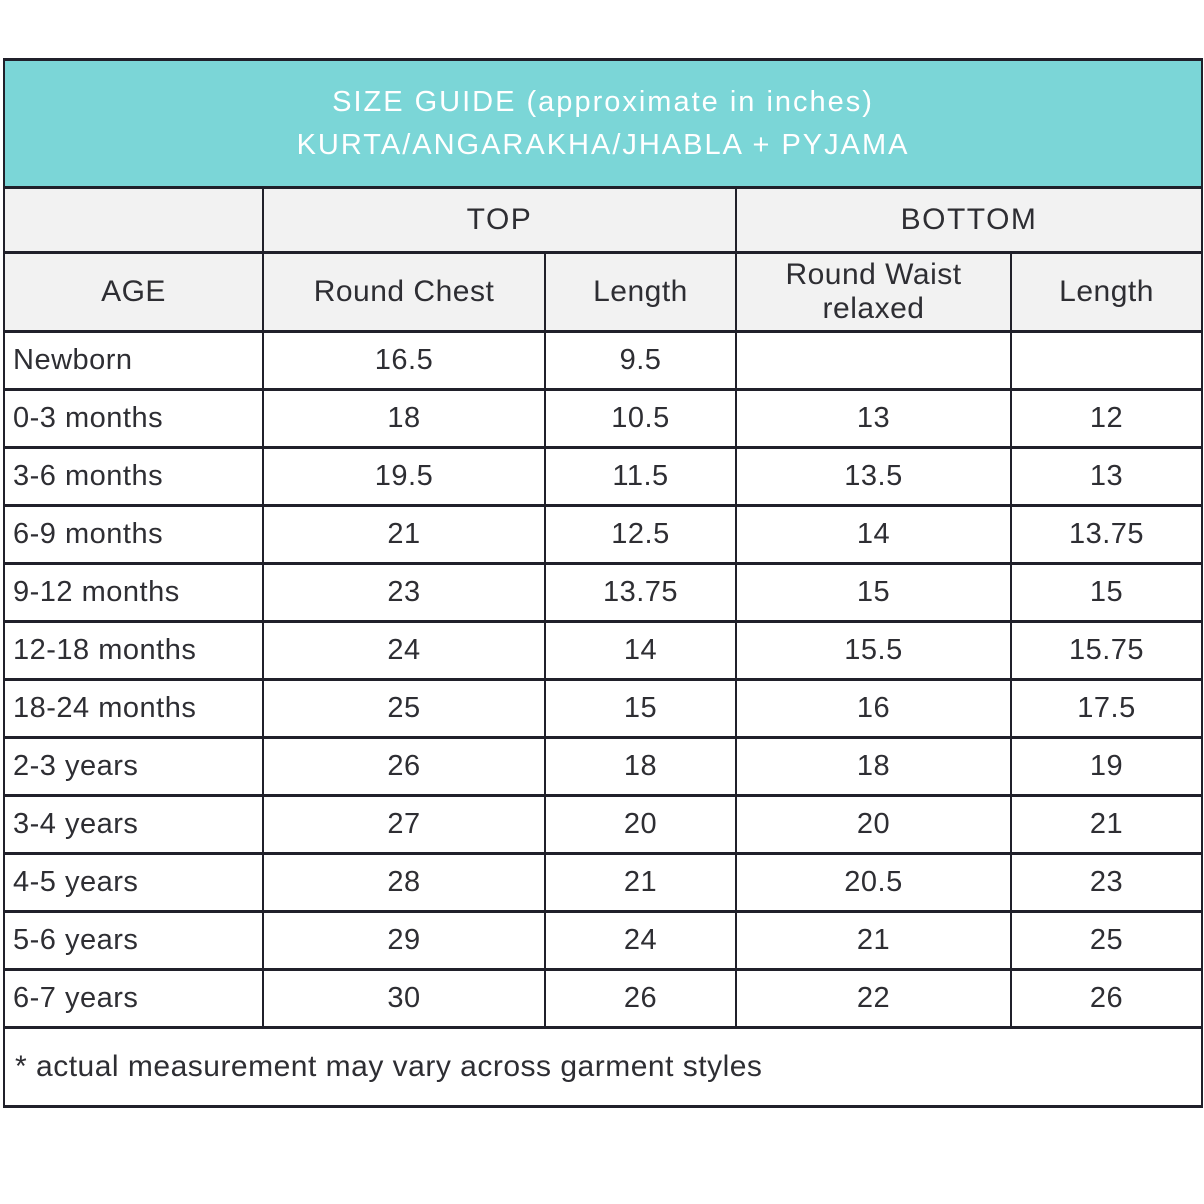 Image resolution: width=1204 pixels, height=1204 pixels. I want to click on value-cell: 12.5, so click(640, 534).